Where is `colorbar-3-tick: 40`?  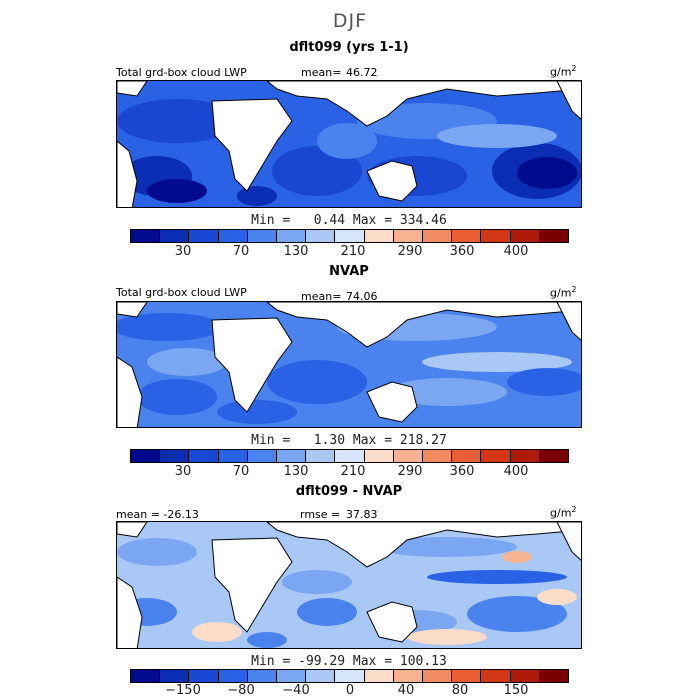 colorbar-3-tick: 40 is located at coordinates (406, 690).